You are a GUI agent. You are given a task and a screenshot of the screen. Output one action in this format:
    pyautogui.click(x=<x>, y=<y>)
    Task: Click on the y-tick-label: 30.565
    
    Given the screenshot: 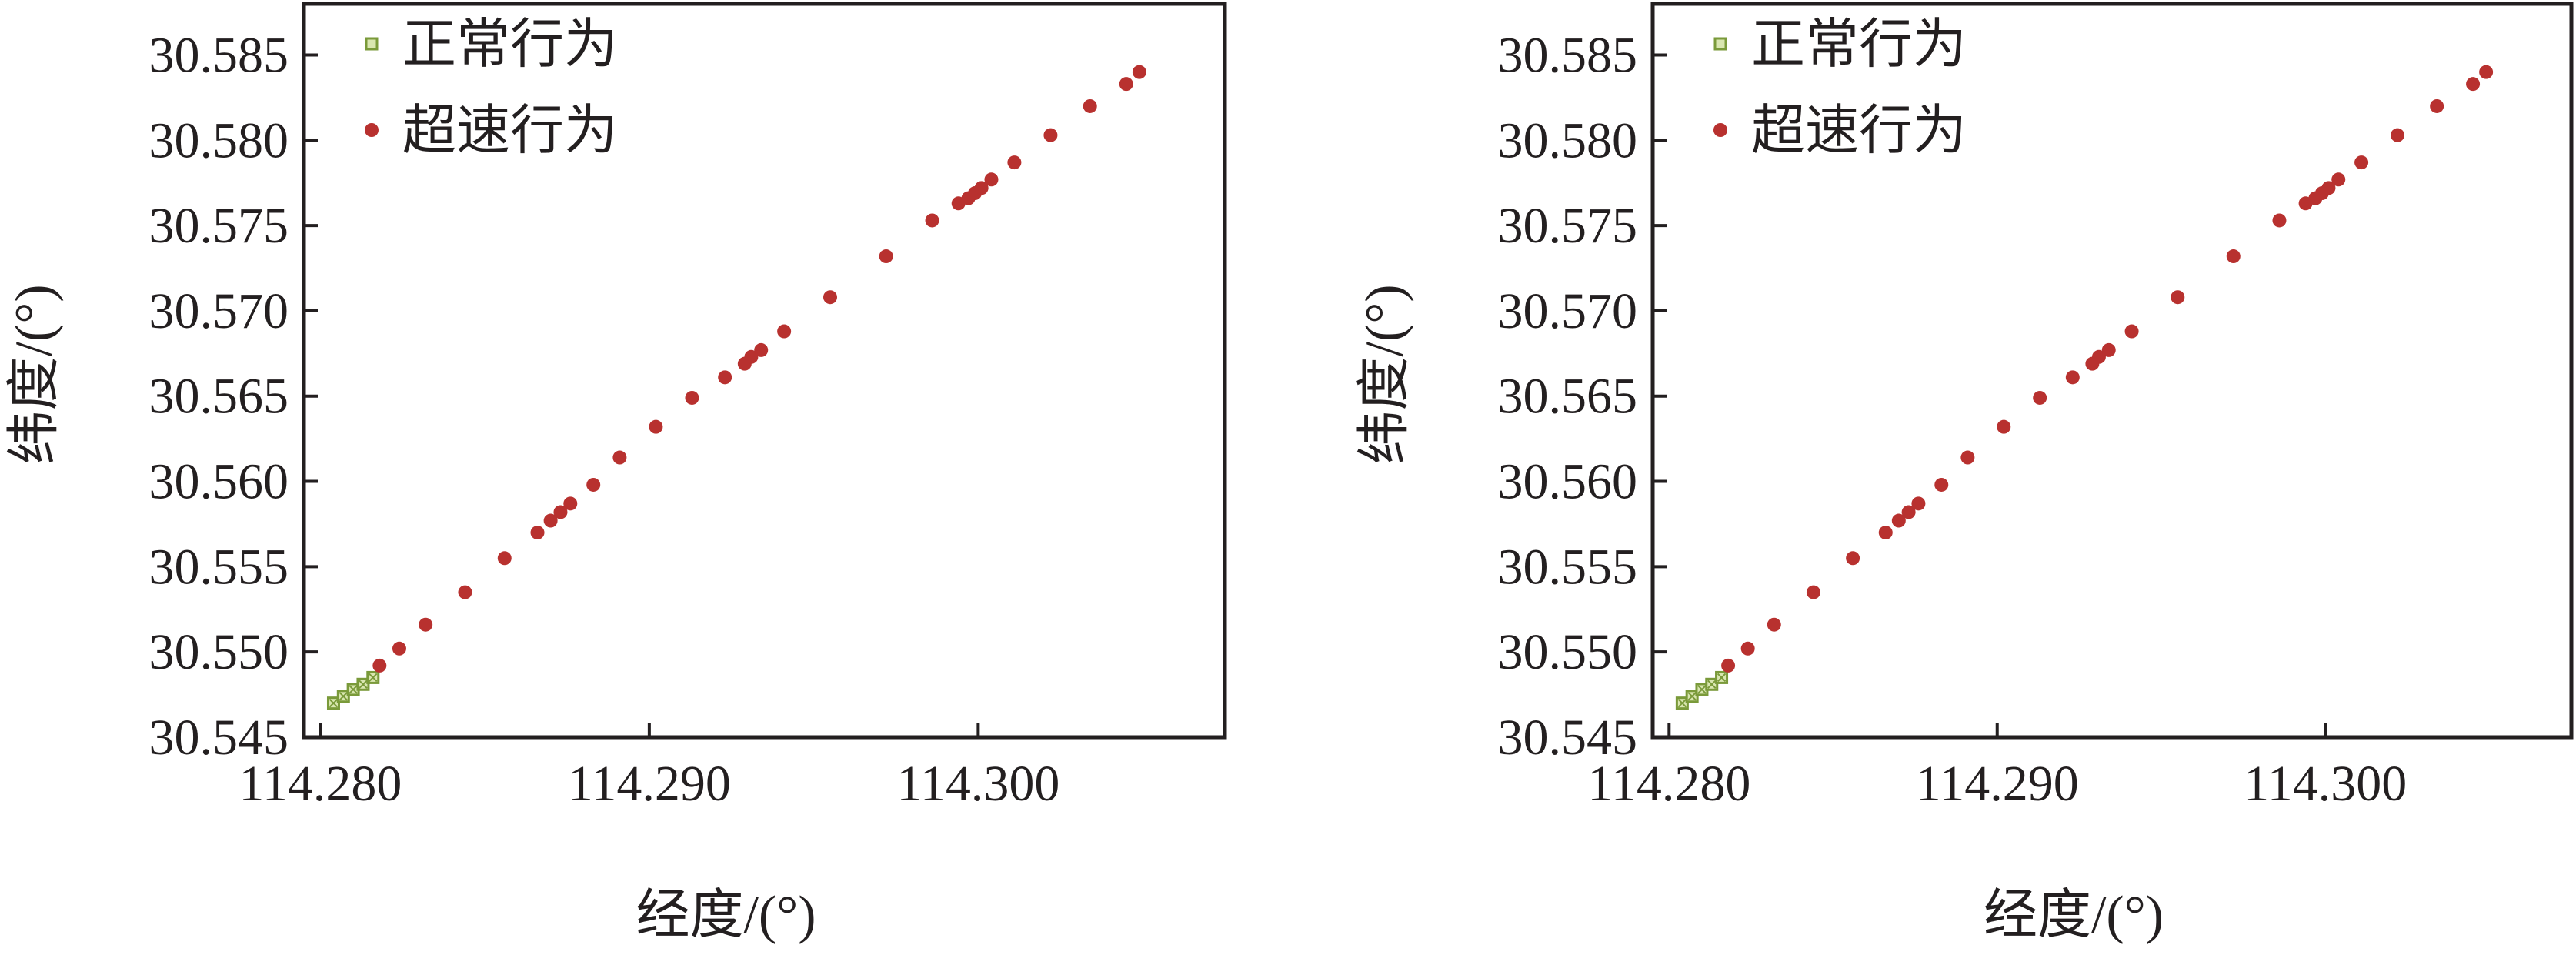 What is the action you would take?
    pyautogui.click(x=1568, y=397)
    